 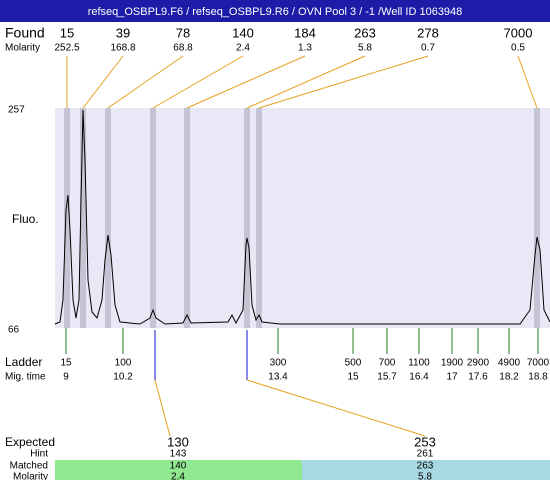 I want to click on matched-molarity: 2.4, so click(x=178, y=476).